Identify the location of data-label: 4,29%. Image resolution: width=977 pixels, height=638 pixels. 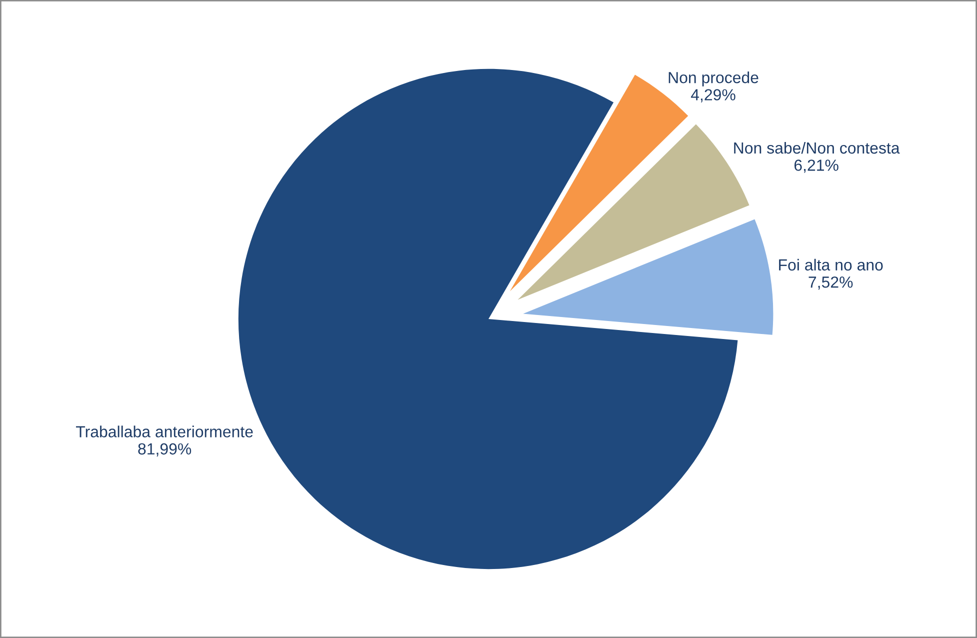
(713, 95).